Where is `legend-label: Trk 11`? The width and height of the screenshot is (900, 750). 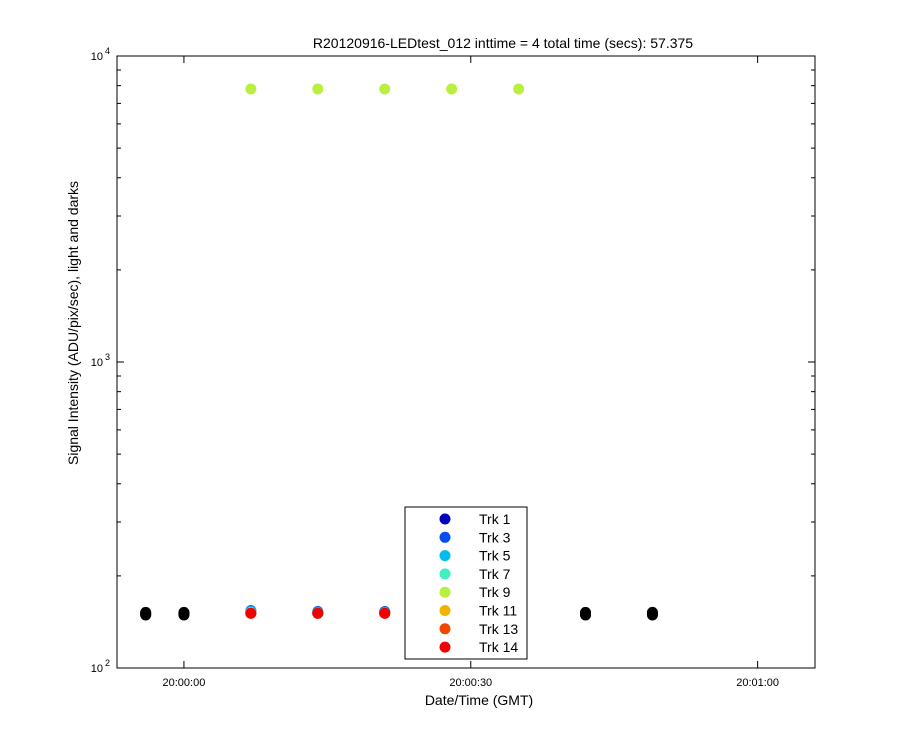
legend-label: Trk 11 is located at coordinates (498, 611).